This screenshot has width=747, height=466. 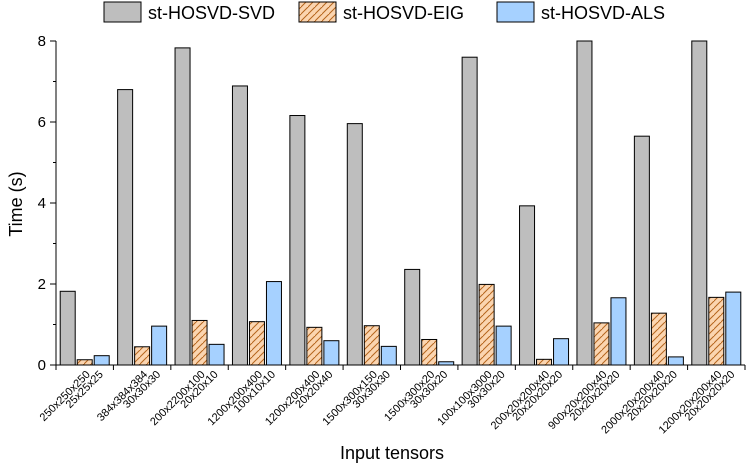 I want to click on y-tick-label: 2, so click(x=42, y=284).